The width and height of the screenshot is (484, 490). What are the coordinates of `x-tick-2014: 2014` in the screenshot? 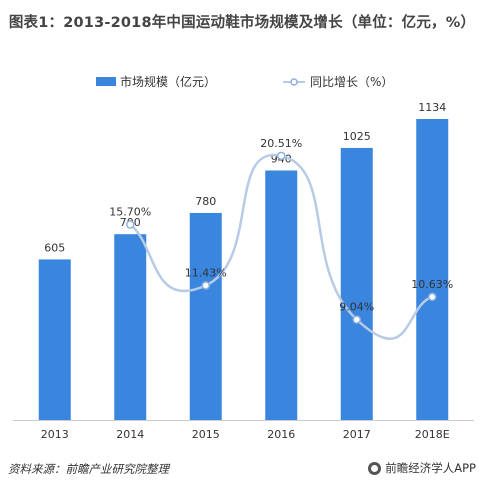 It's located at (130, 434).